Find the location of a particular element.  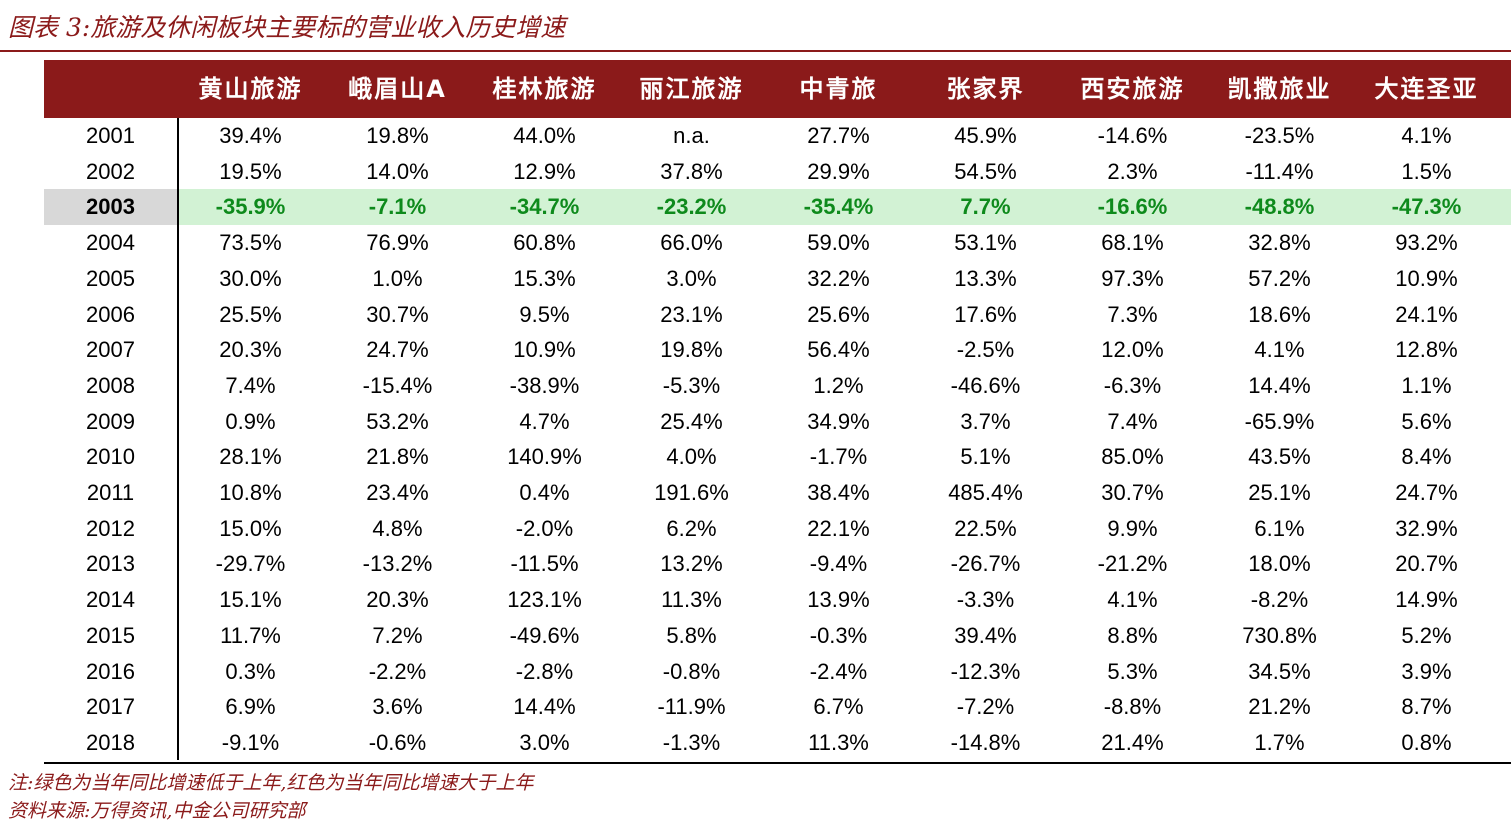

value-cell: 8.8% is located at coordinates (1132, 635).